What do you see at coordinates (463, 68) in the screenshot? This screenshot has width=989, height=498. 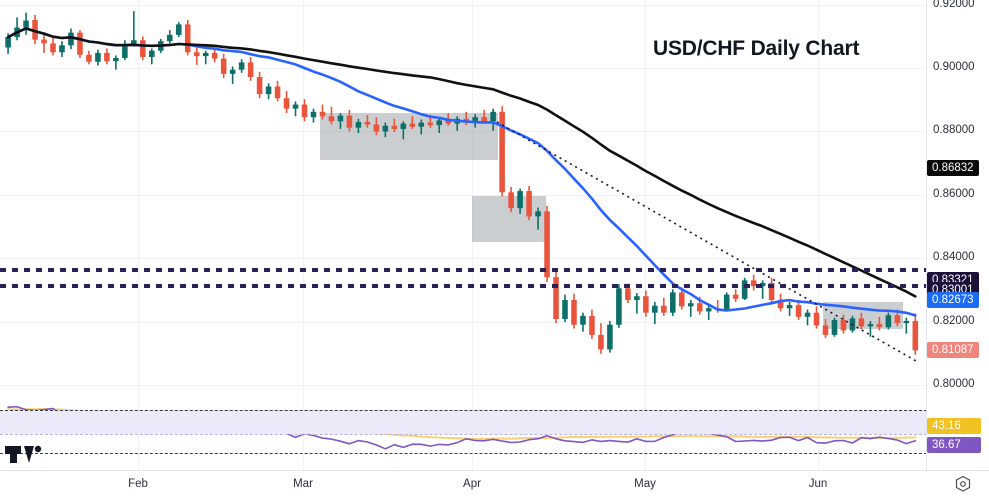 I see `gridline-h-0.90000` at bounding box center [463, 68].